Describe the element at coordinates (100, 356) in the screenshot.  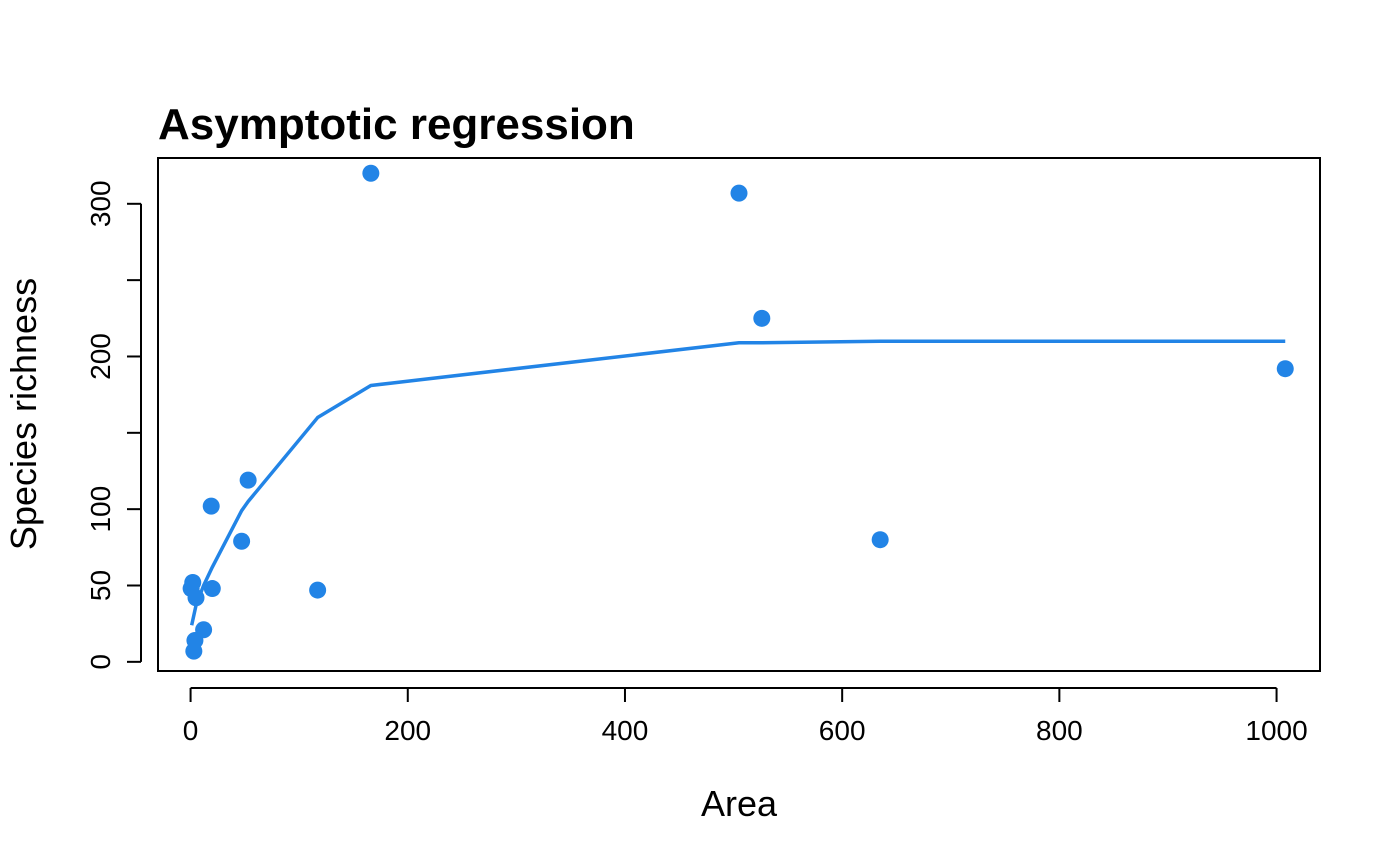
I see `y-tick-label: 200` at that location.